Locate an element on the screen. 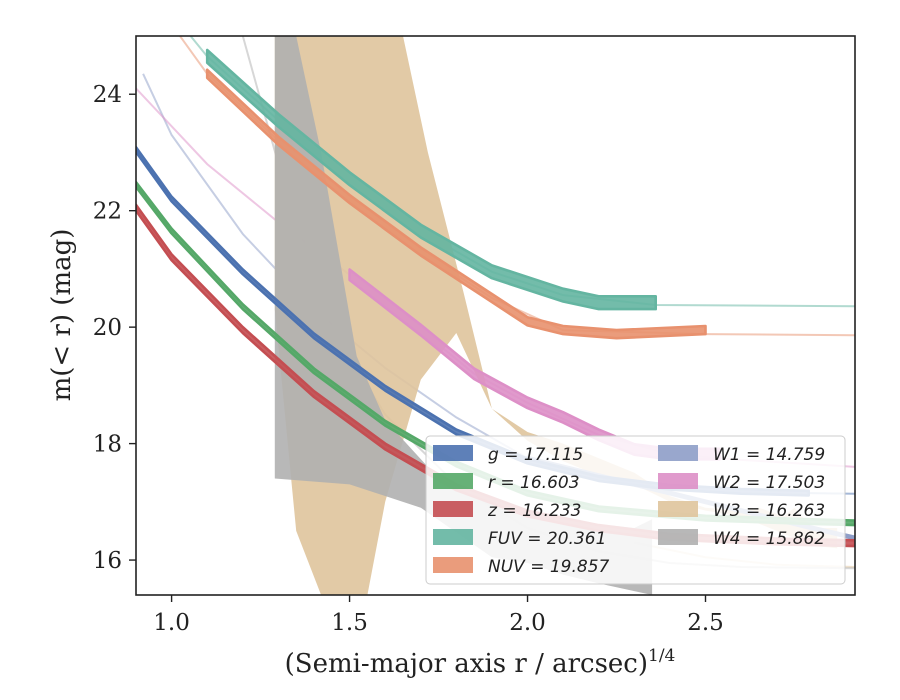  x-tick-label: 2.5 is located at coordinates (705, 623).